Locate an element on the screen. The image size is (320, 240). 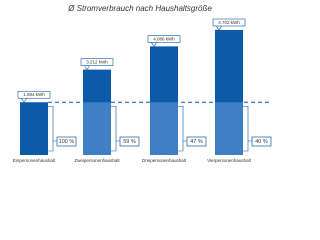
percent-label: 59 % is located at coordinates (129, 142).